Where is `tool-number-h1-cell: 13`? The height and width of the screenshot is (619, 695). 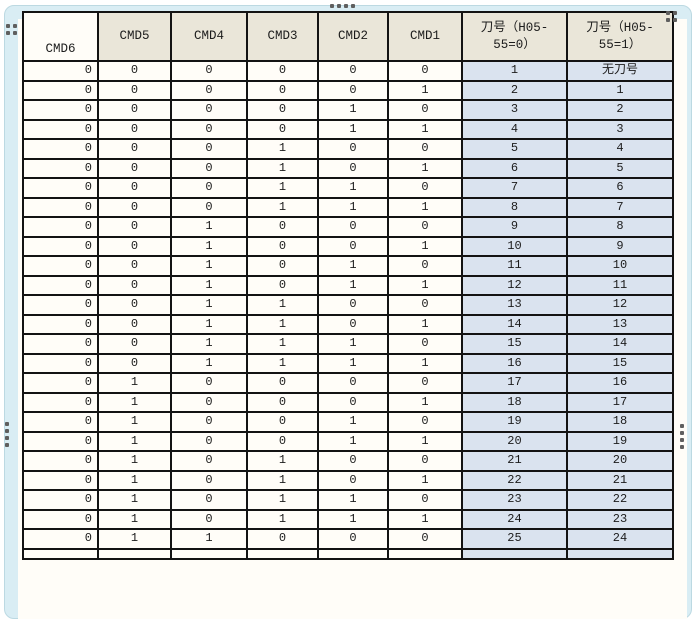
tool-number-h1-cell: 13 is located at coordinates (620, 324).